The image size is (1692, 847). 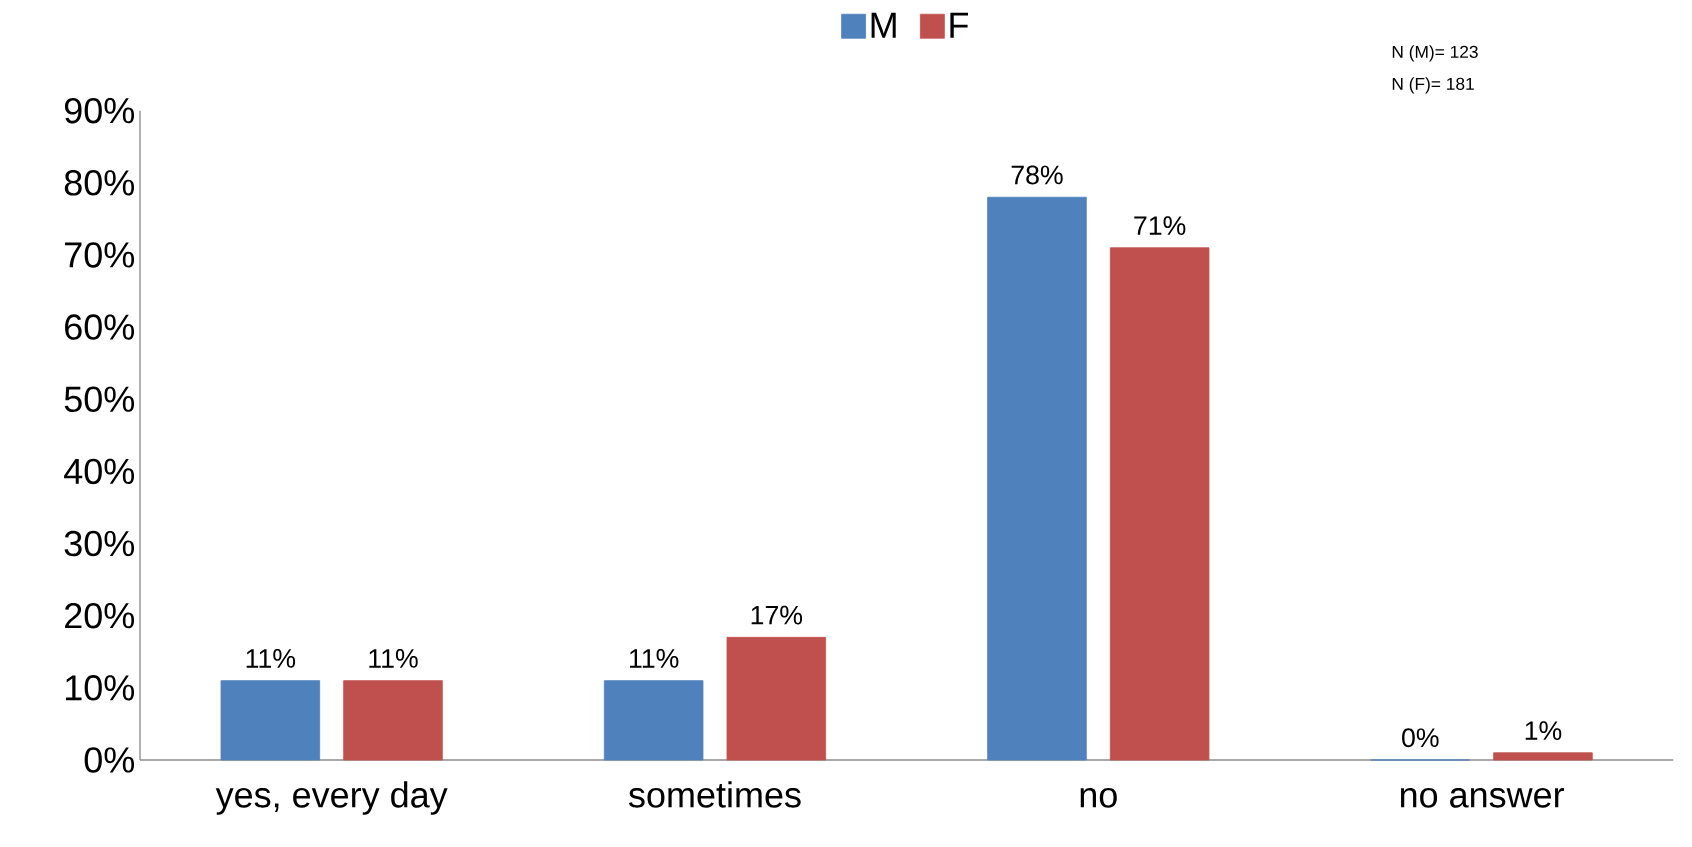 I want to click on legend-label: M, so click(x=883, y=25).